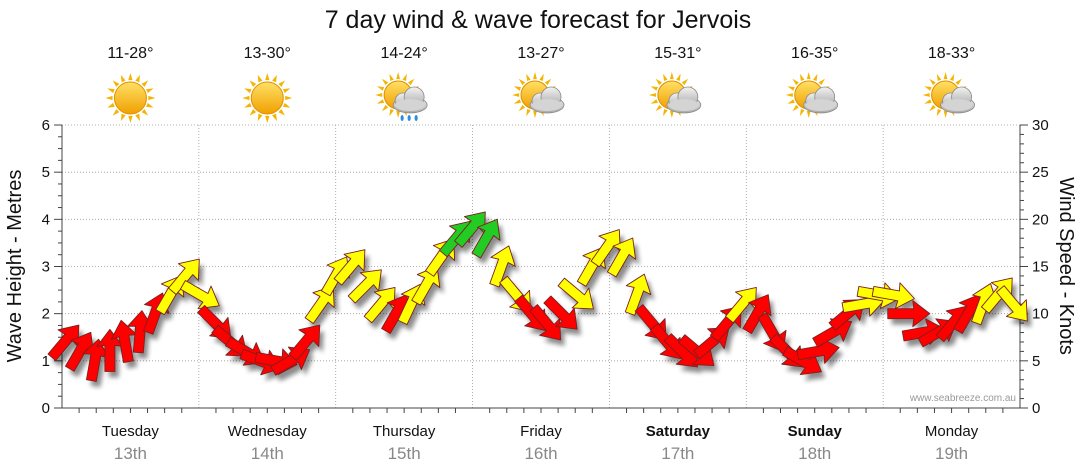 The image size is (1080, 475). Describe the element at coordinates (46, 219) in the screenshot. I see `left-tick-label: 4` at that location.